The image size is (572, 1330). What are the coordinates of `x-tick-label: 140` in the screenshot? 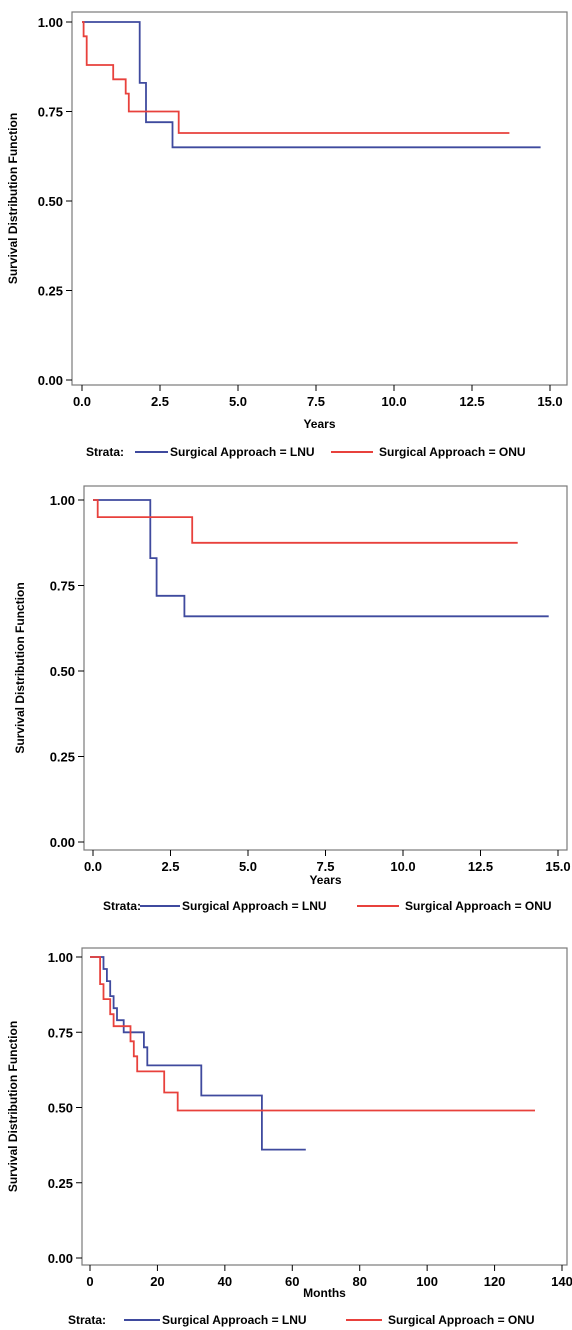 It's located at (561, 1281).